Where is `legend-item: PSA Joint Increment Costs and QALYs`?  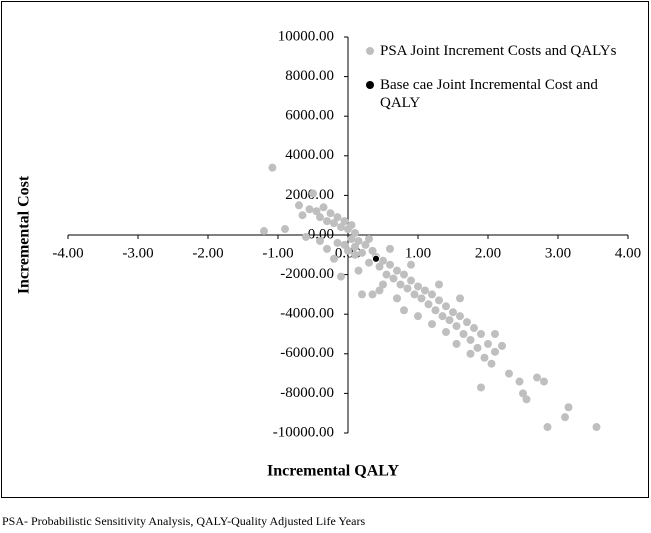 legend-item: PSA Joint Increment Costs and QALYs is located at coordinates (497, 51).